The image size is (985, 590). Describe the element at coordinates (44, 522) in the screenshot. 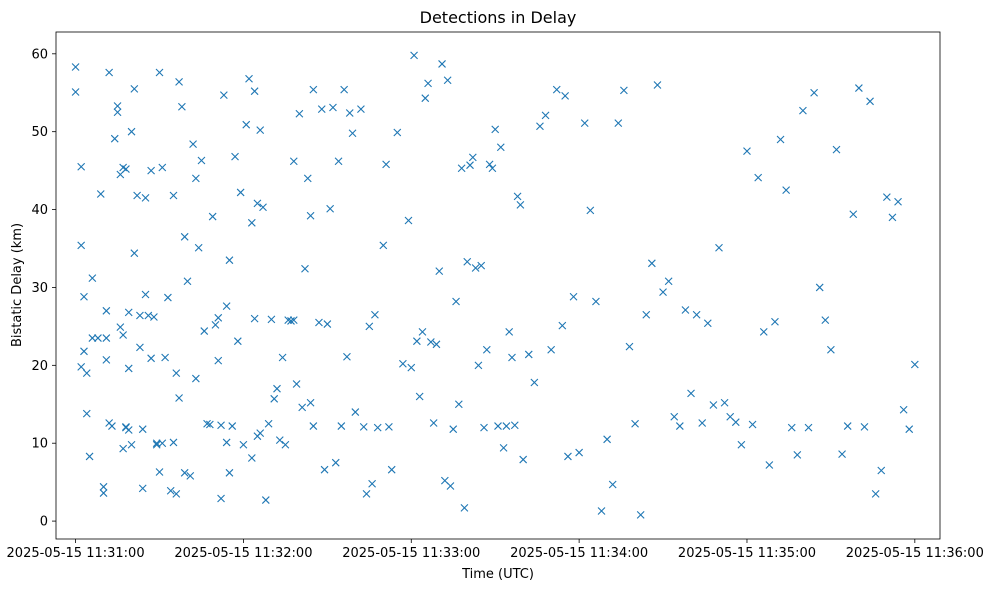

I see `y-tick-label: 0` at that location.